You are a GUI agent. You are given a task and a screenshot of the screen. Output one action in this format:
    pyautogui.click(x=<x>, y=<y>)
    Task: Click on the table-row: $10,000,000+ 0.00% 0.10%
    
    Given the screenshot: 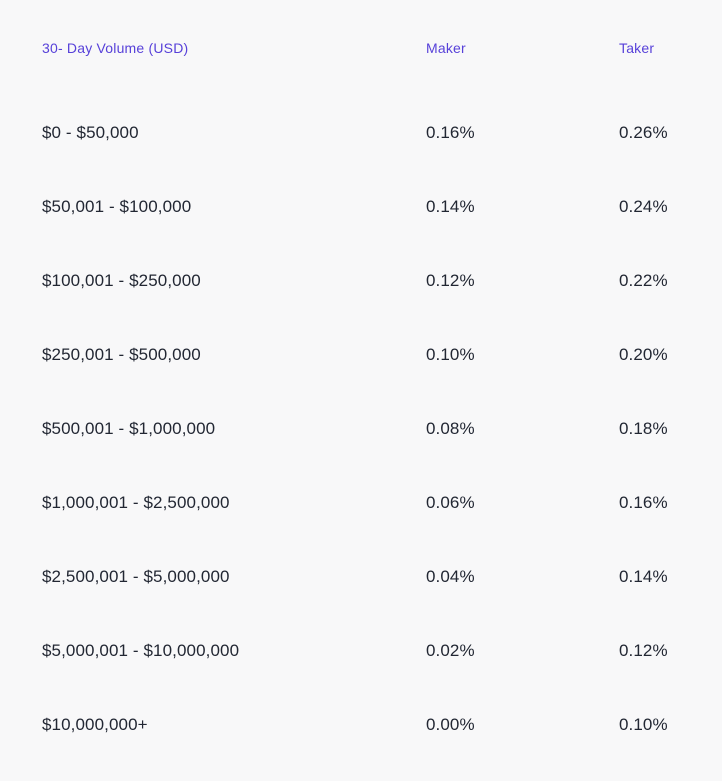 What is the action you would take?
    pyautogui.click(x=361, y=725)
    